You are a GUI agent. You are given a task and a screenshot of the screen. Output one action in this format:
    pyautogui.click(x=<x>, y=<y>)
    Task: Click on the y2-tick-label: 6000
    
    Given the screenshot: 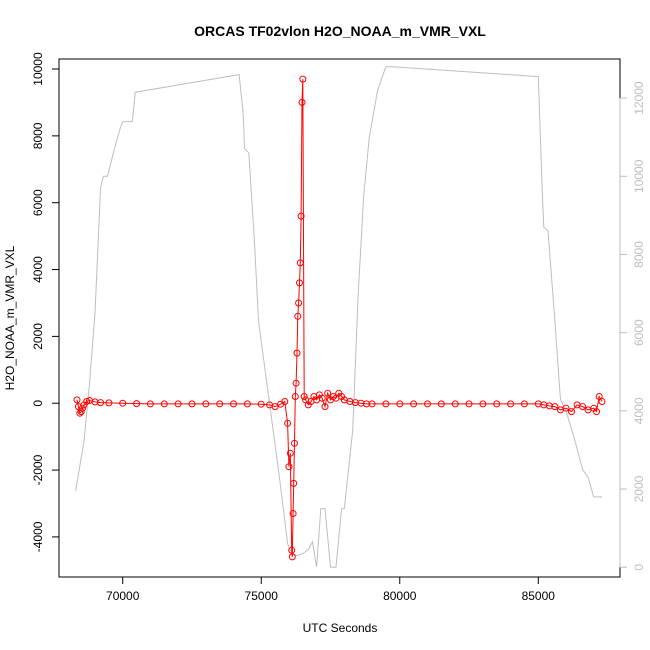 What is the action you would take?
    pyautogui.click(x=639, y=332)
    